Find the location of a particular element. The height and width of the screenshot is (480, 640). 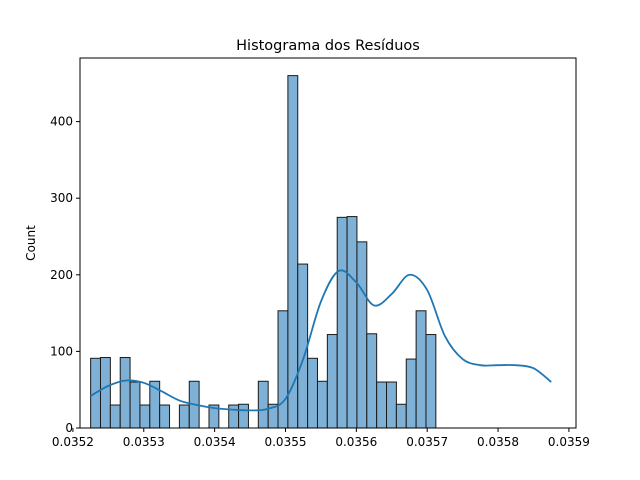

x-tick-label: 0.0359 is located at coordinates (569, 442).